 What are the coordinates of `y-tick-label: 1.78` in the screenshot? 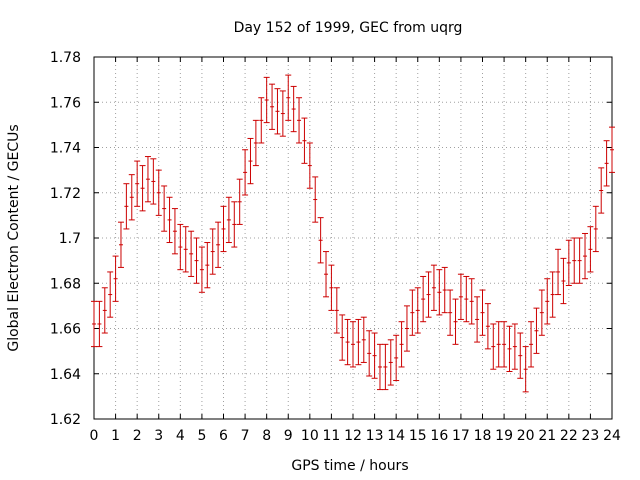 It's located at (65, 58).